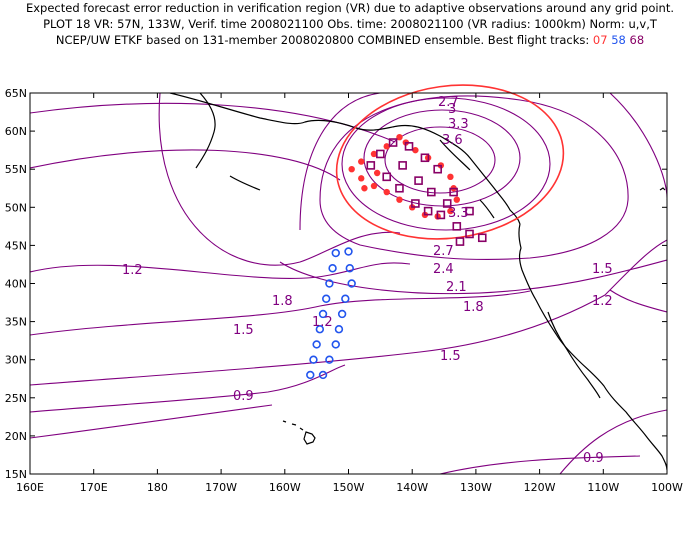  What do you see at coordinates (16, 398) in the screenshot?
I see `latitude-label: 25N` at bounding box center [16, 398].